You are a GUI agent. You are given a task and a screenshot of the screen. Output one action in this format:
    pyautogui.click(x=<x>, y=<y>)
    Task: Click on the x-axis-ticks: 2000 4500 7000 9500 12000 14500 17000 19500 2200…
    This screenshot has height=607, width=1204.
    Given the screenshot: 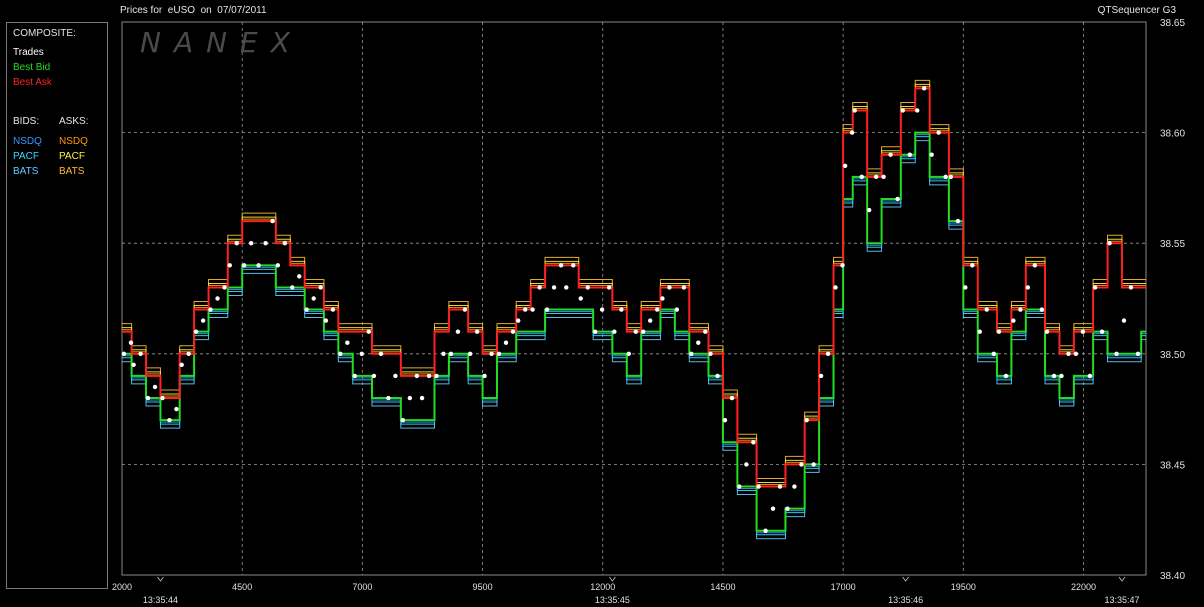 What is the action you would take?
    pyautogui.click(x=604, y=587)
    